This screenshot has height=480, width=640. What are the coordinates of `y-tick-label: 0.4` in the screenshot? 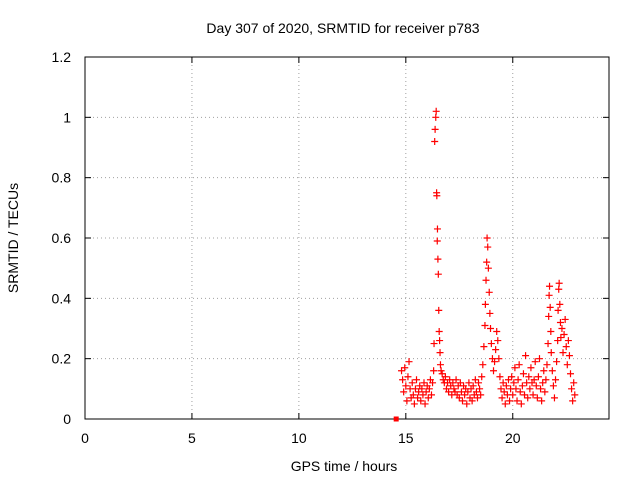 It's located at (62, 298).